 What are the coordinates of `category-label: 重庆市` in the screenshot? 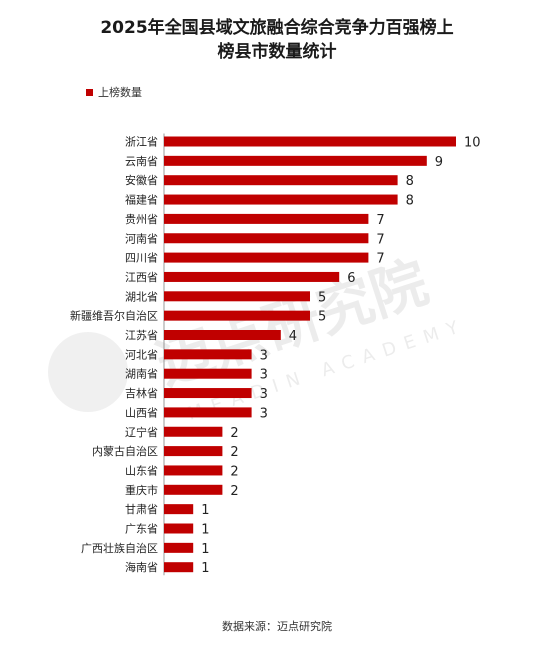 It's located at (141, 490).